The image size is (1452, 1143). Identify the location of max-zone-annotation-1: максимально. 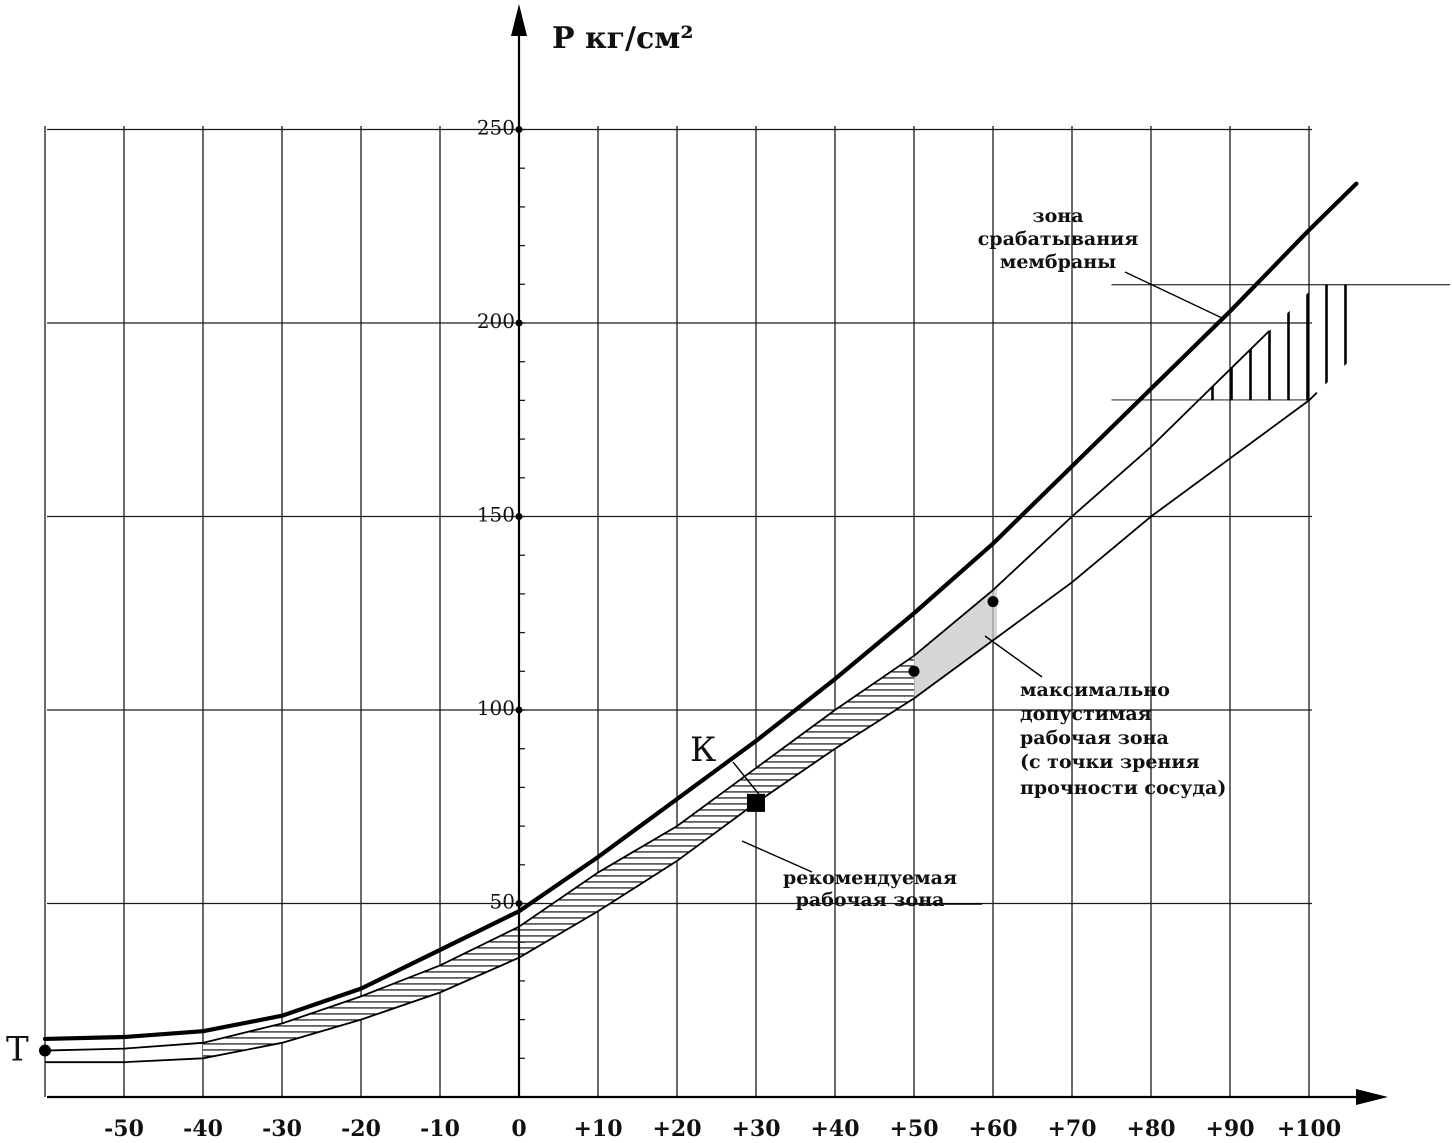
(1095, 690).